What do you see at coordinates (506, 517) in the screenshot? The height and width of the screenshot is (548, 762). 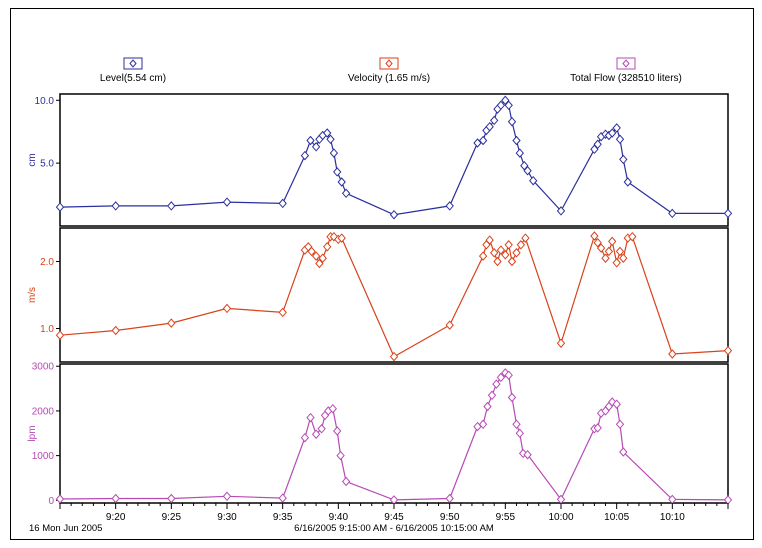 I see `x-tick-label: 9:55` at bounding box center [506, 517].